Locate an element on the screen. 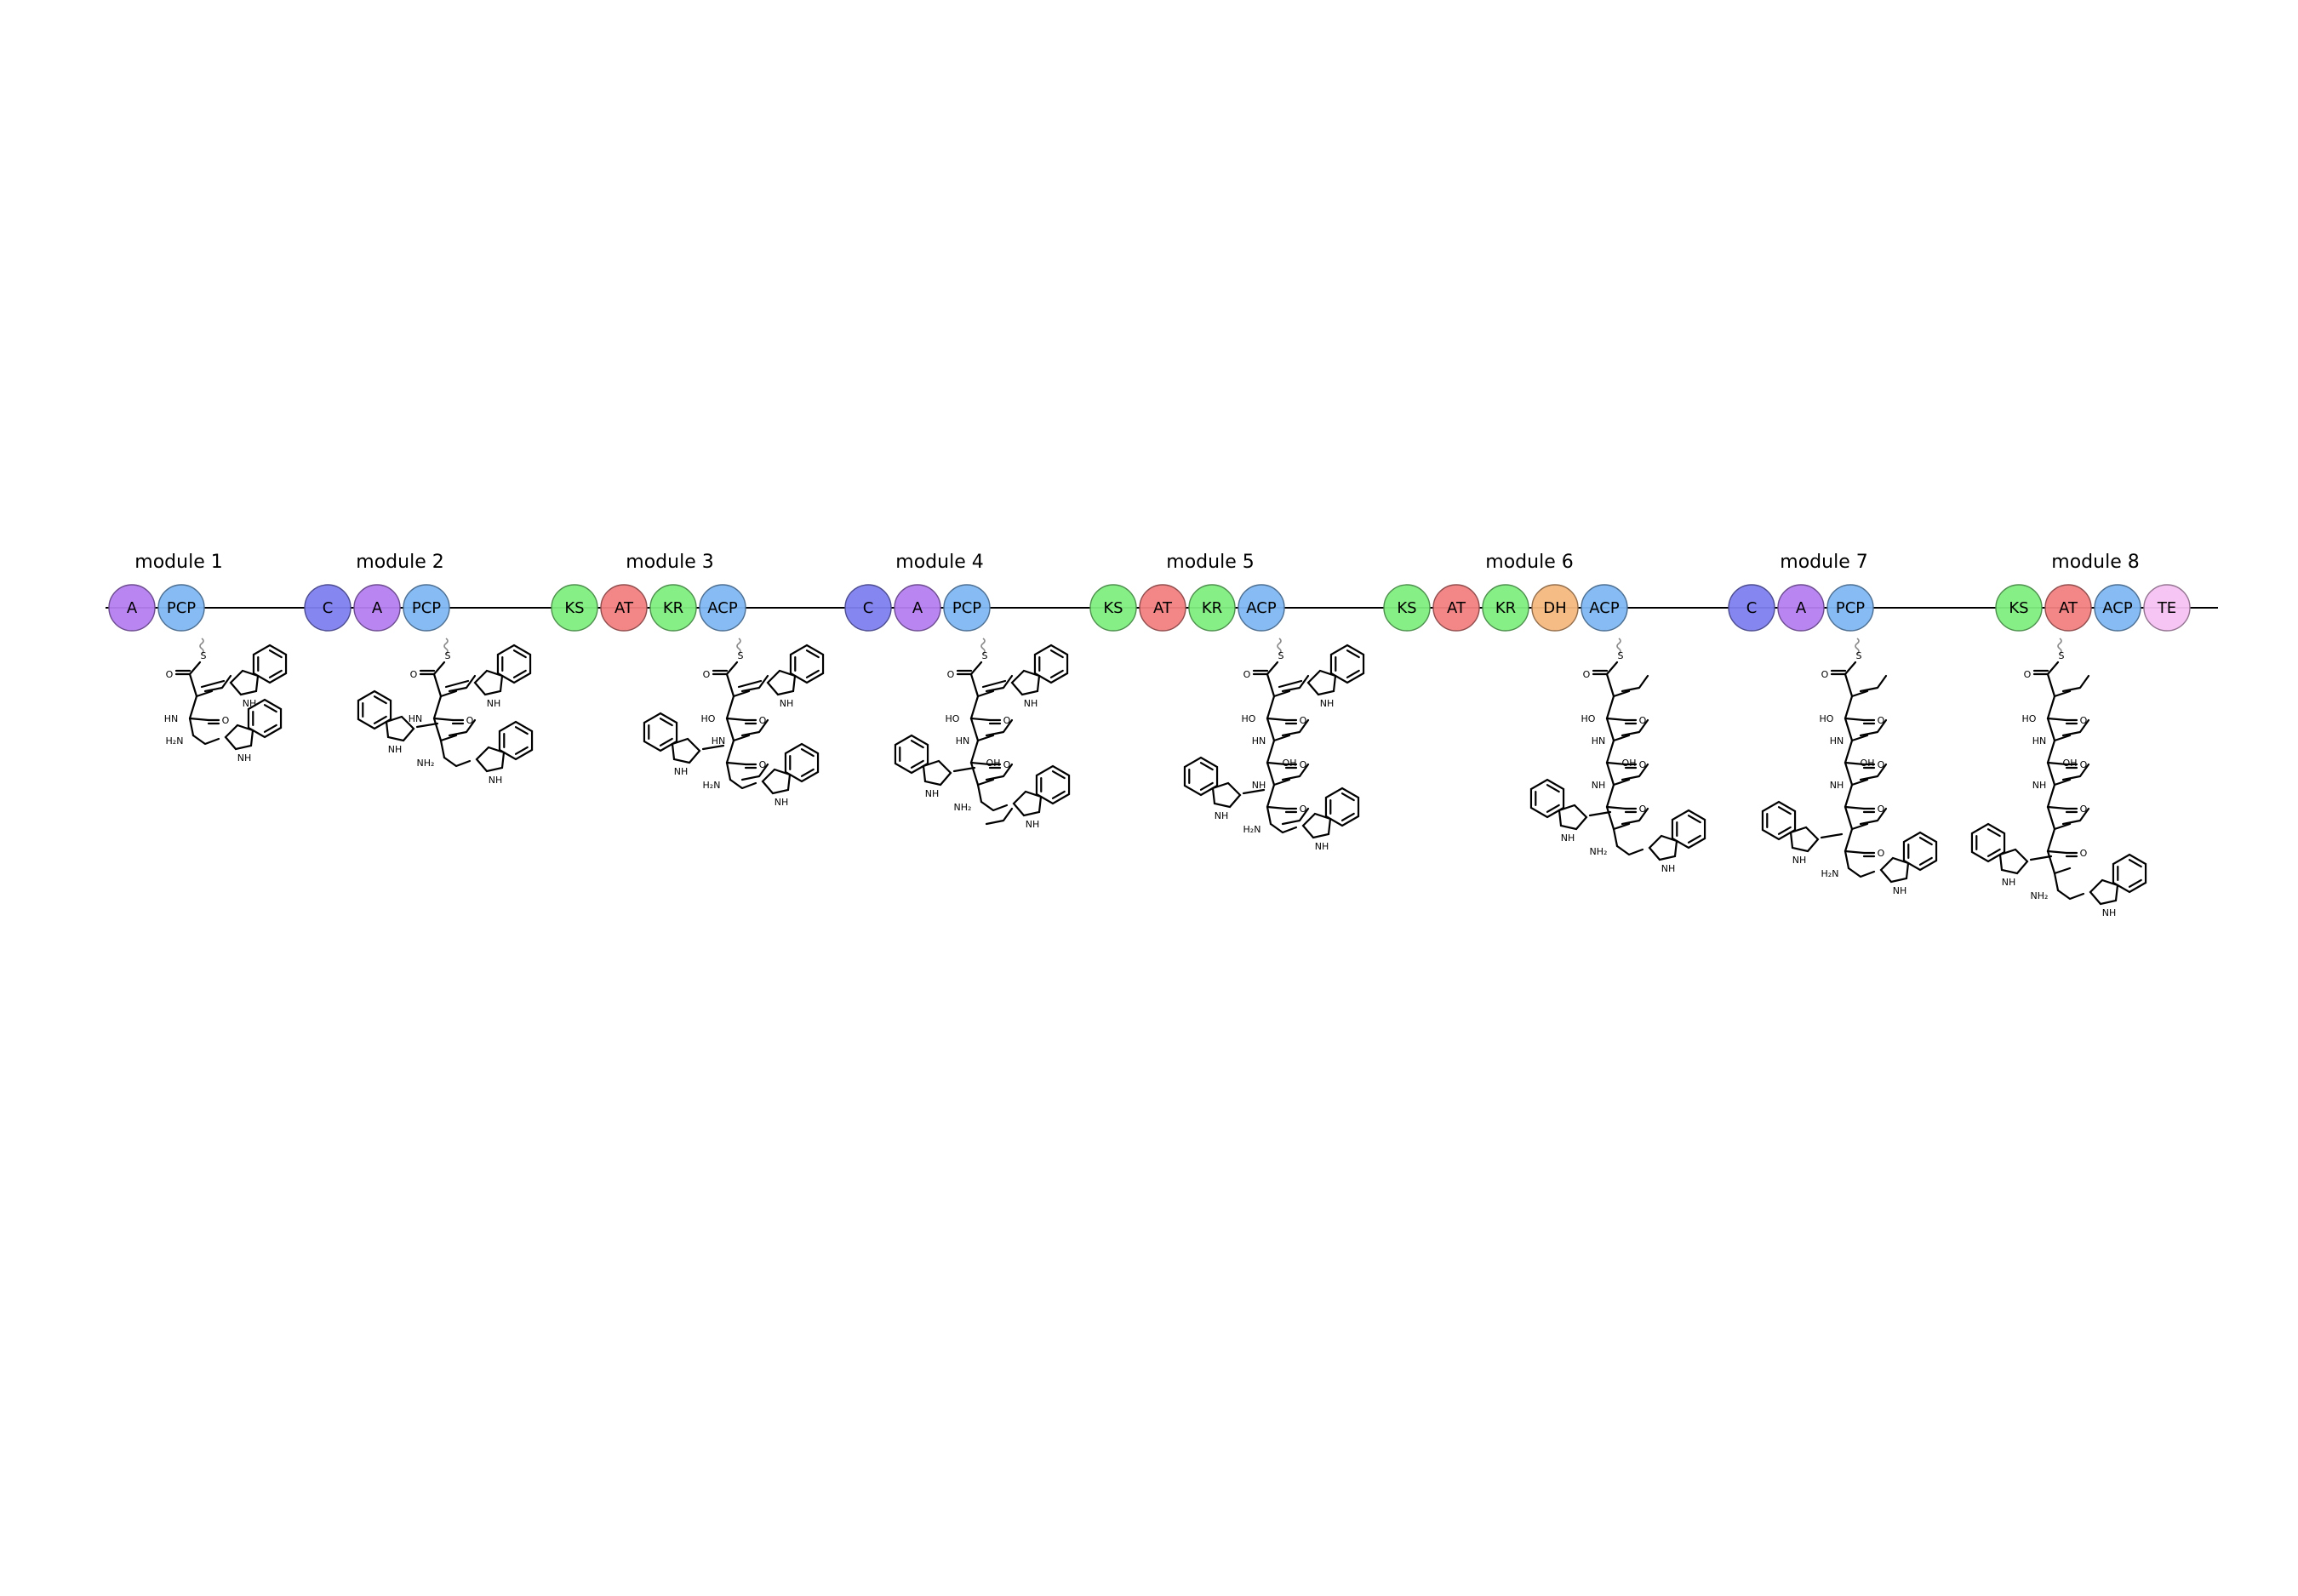  module-1: module 1 A PCP is located at coordinates (166, 592).